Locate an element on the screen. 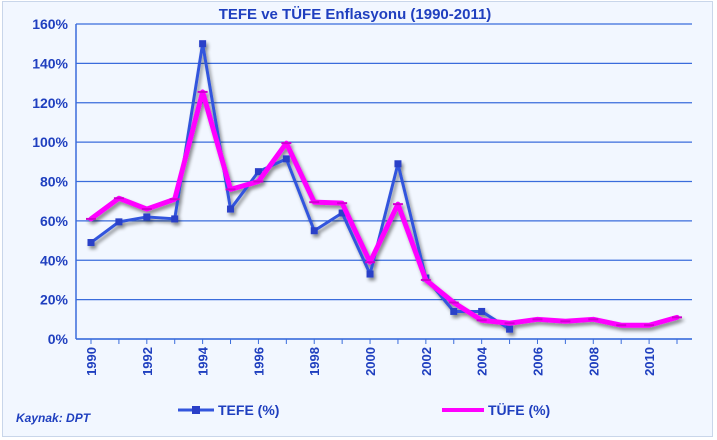 This screenshot has width=717, height=440. y-tick-label: 20% is located at coordinates (54, 300).